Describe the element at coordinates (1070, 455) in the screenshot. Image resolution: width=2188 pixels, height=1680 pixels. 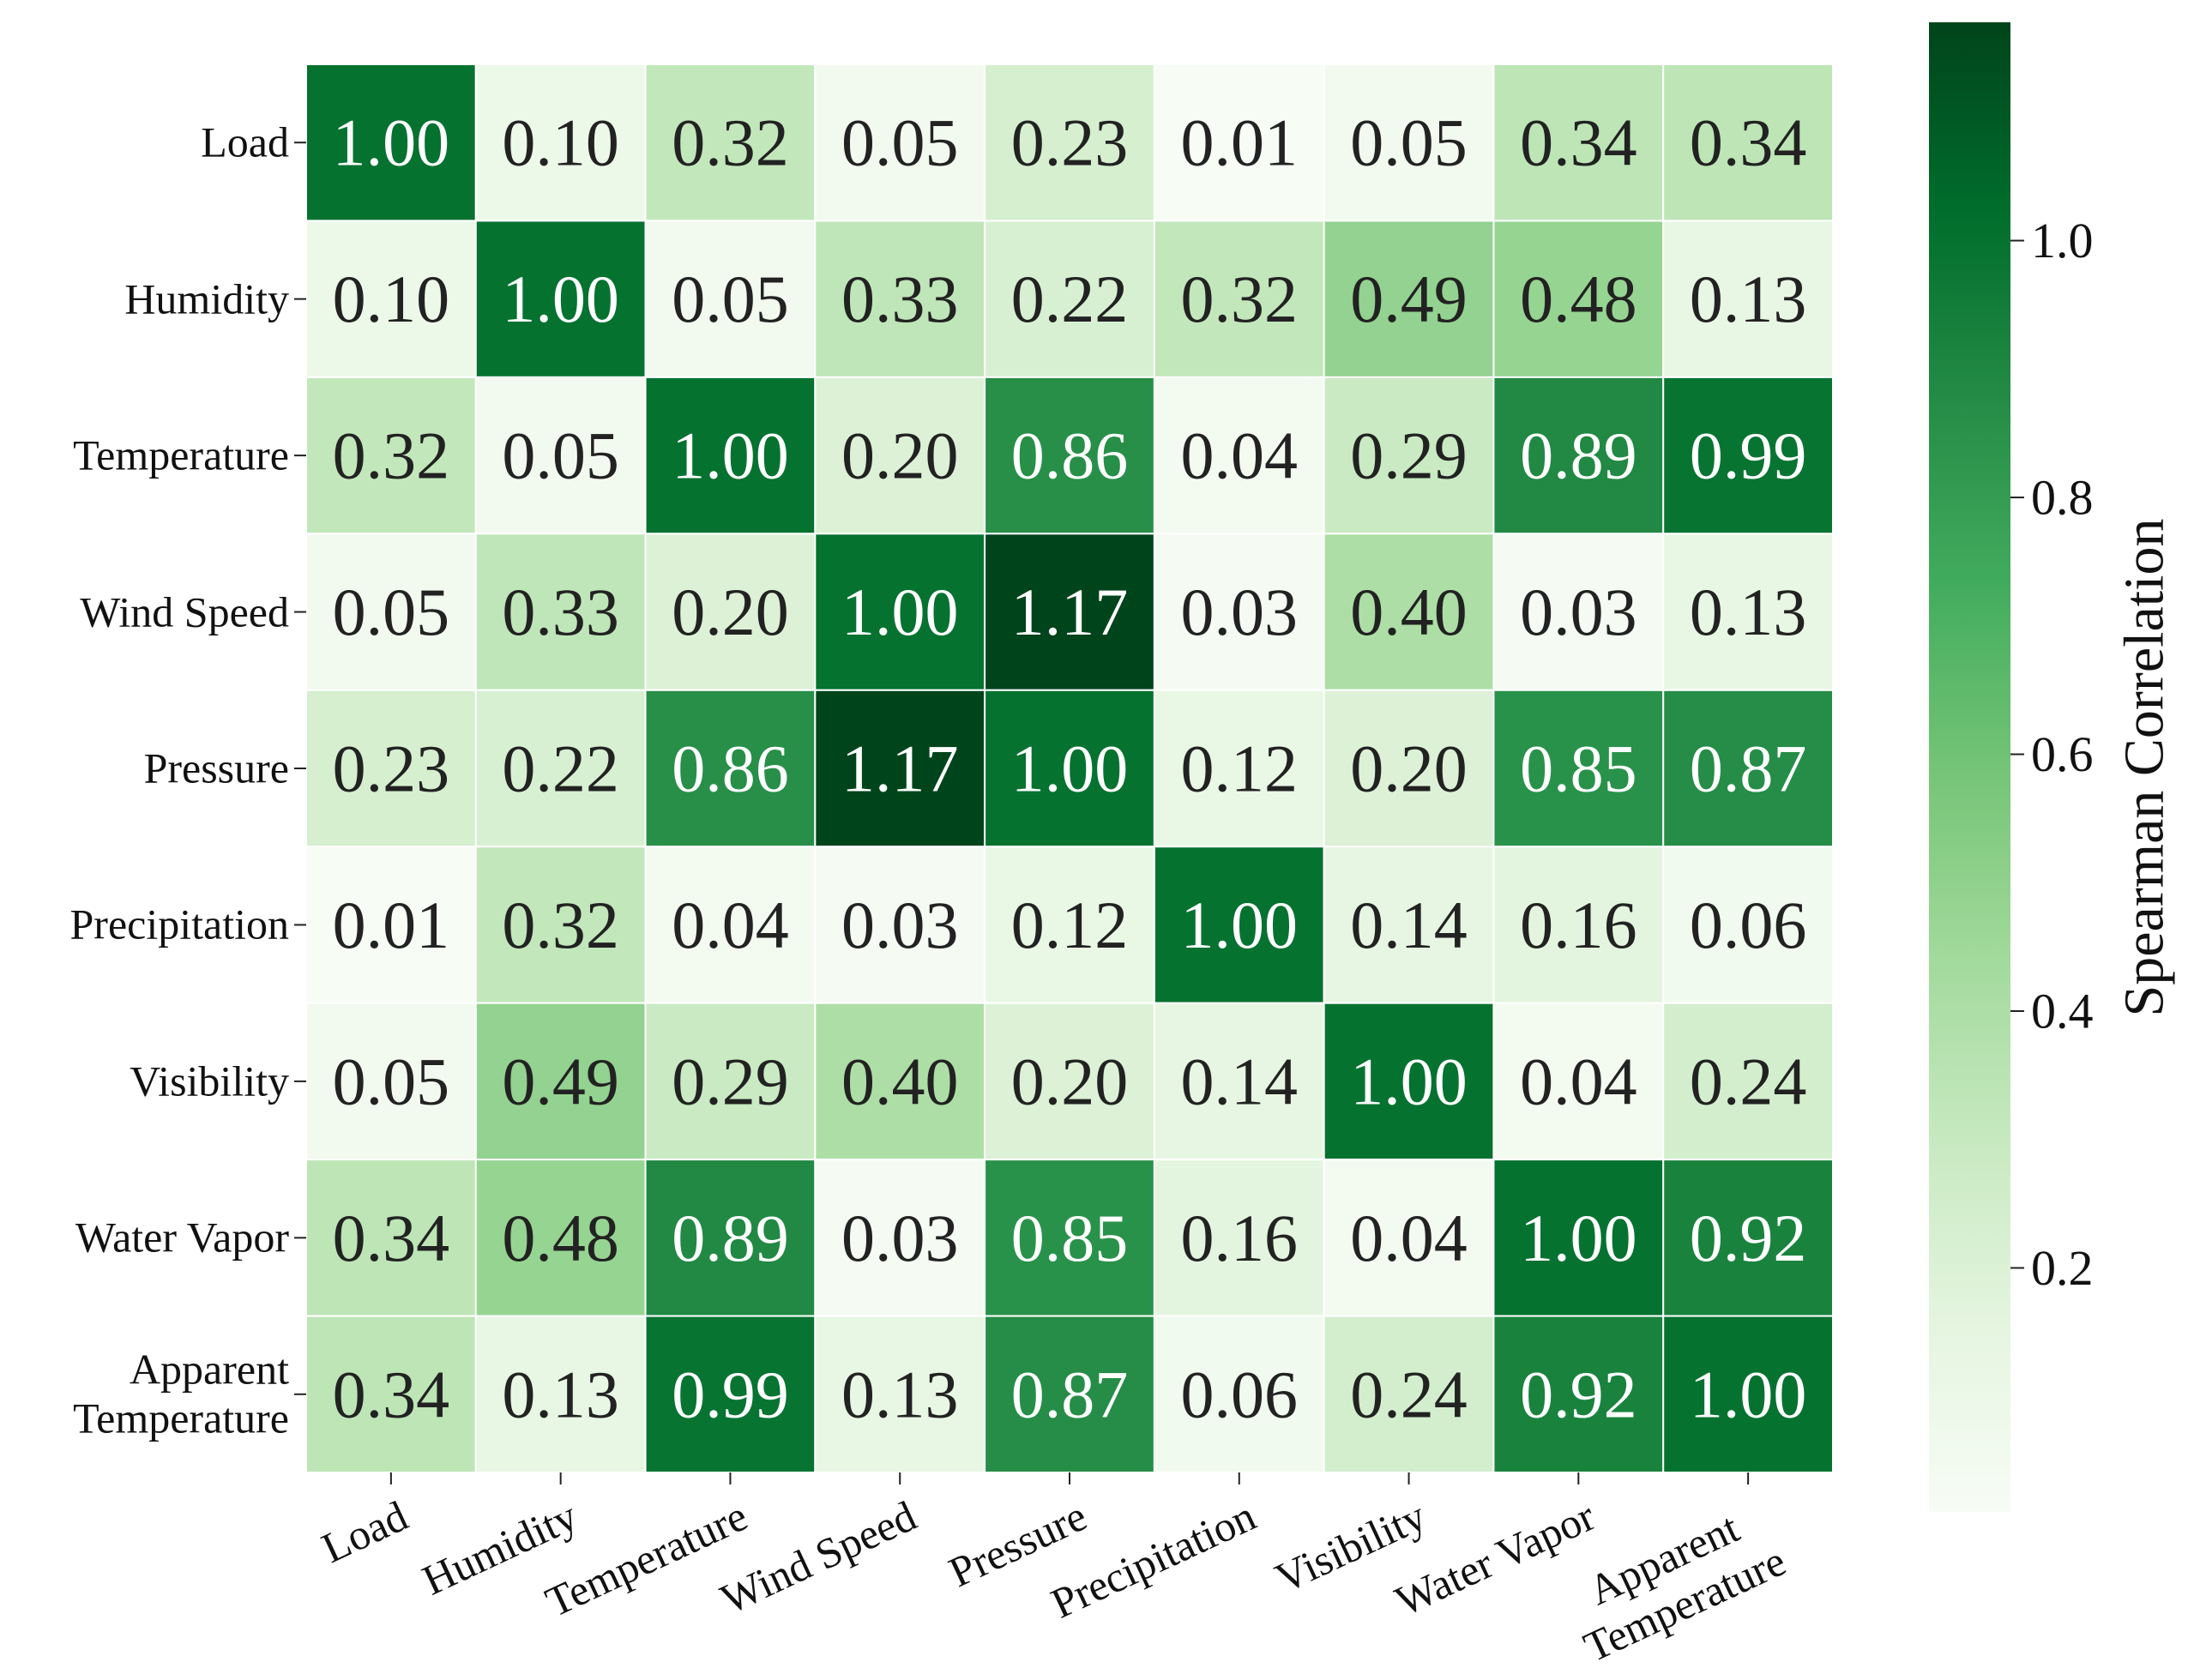
I see `cell-label: 0.86` at that location.